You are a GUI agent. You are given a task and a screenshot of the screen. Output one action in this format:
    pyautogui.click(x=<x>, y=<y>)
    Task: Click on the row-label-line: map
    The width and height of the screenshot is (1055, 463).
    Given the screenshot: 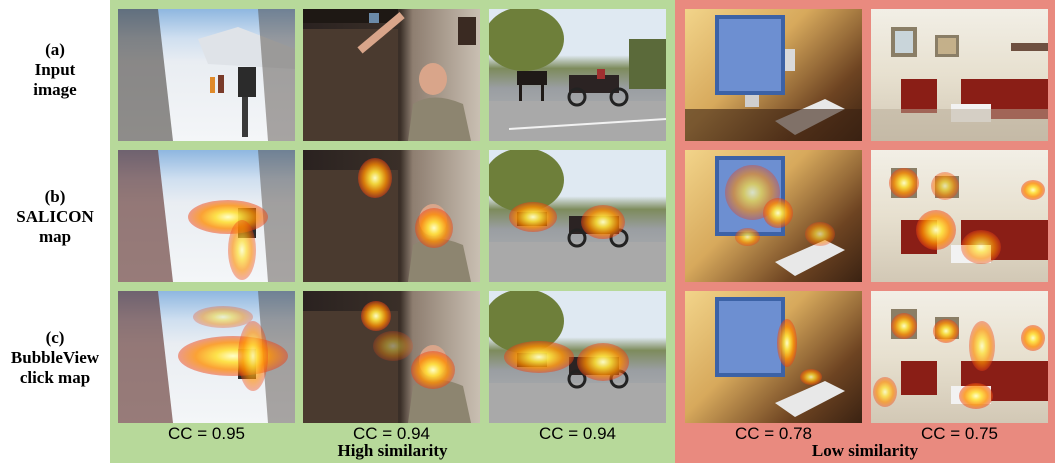 What is the action you would take?
    pyautogui.click(x=55, y=236)
    